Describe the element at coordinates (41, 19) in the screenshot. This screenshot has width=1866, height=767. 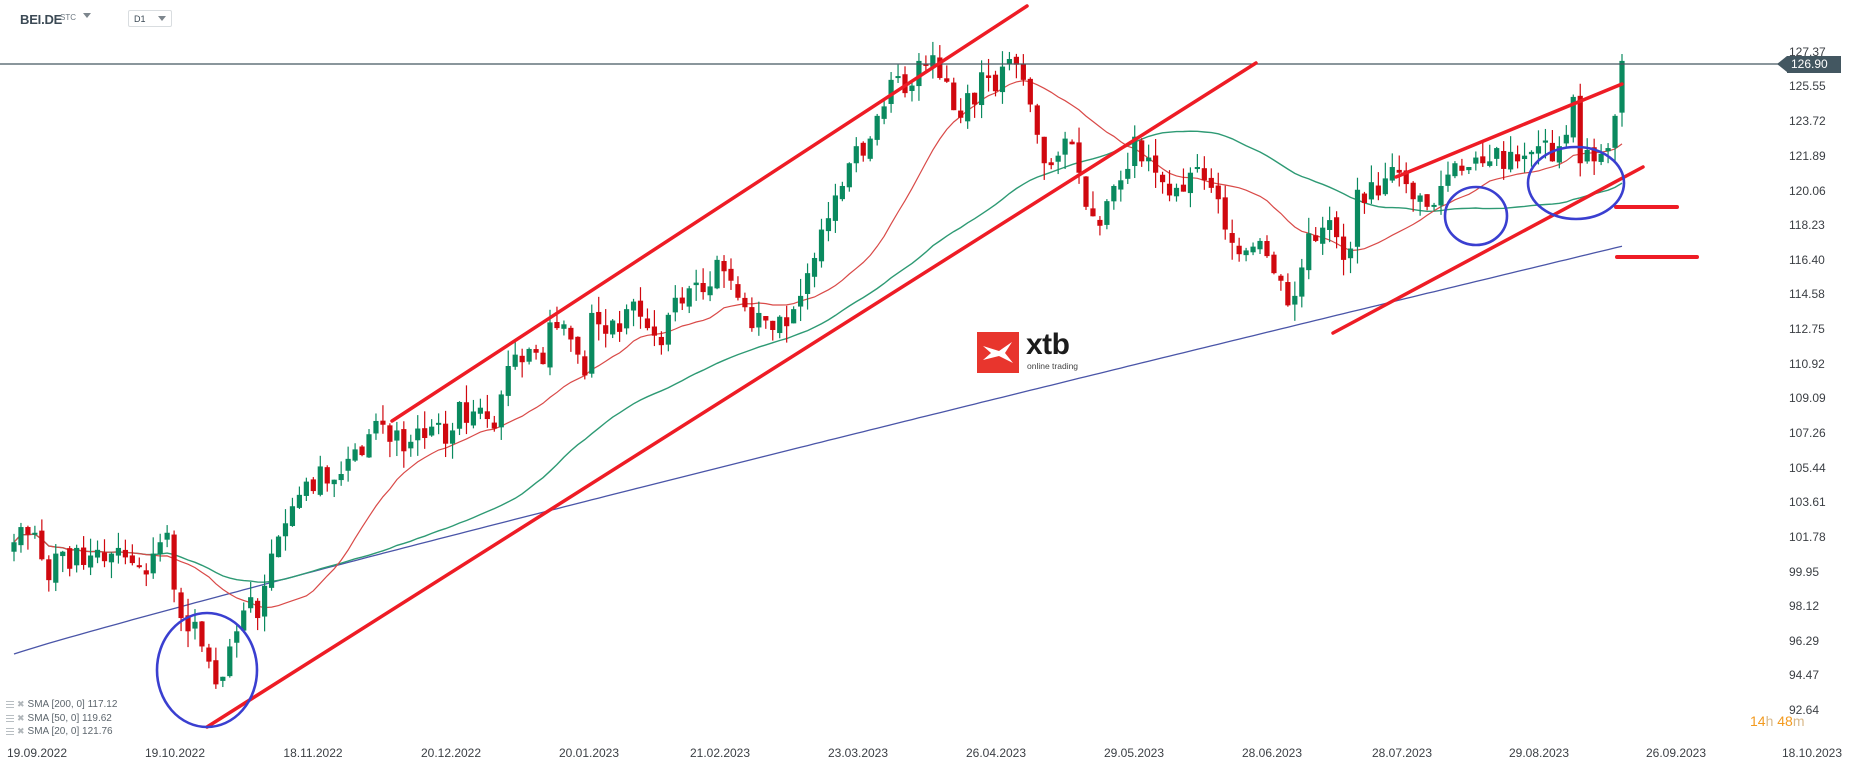
I see `symbol-name: BEI.DE` at that location.